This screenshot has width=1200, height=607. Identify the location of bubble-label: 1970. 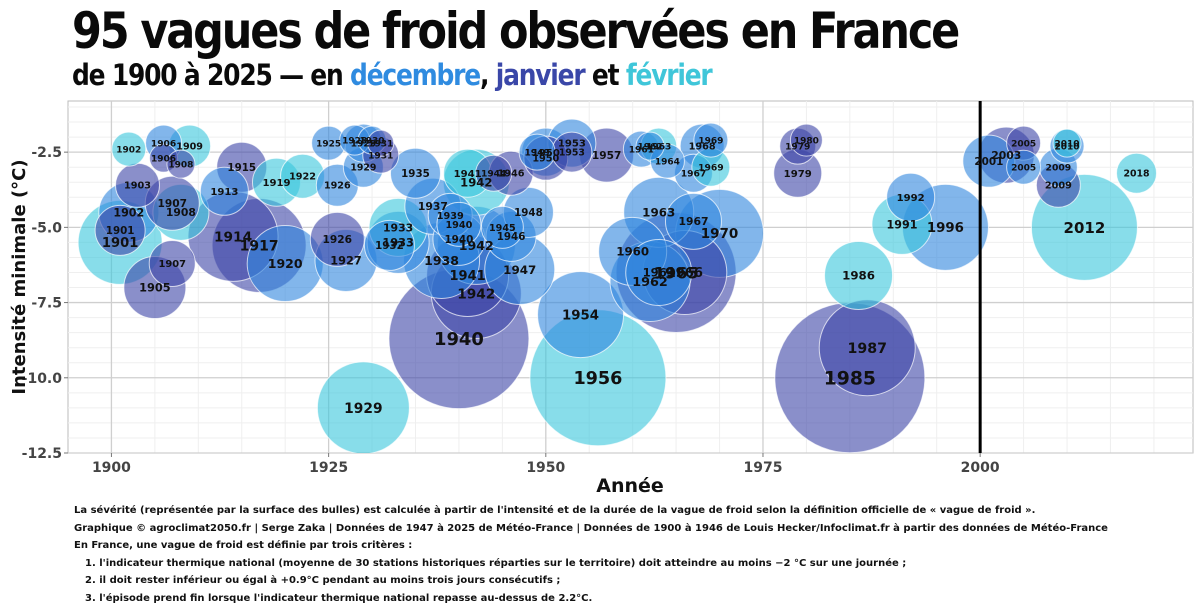
(720, 234).